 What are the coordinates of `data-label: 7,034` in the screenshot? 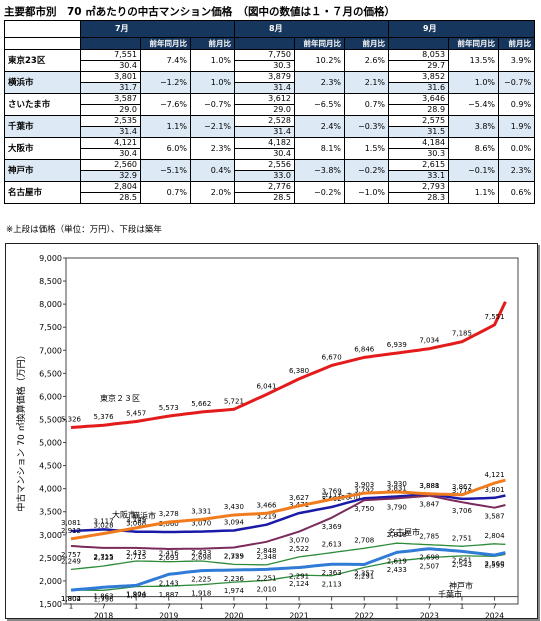 It's located at (429, 341).